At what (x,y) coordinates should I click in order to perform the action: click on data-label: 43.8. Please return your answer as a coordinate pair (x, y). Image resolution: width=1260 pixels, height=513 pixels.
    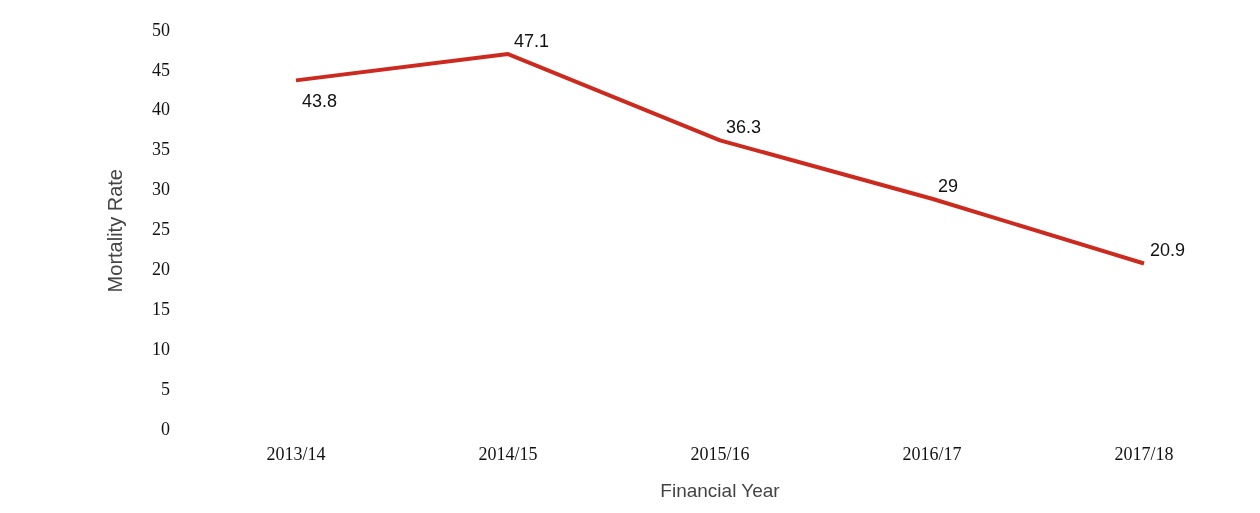
    Looking at the image, I should click on (320, 101).